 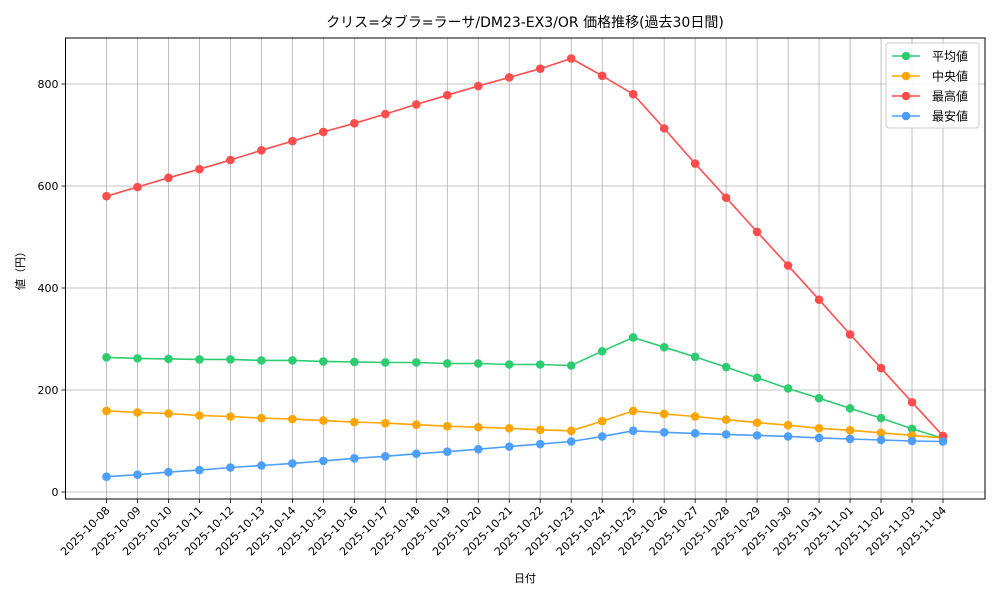 I want to click on y-tick-label: 0, so click(x=55, y=492).